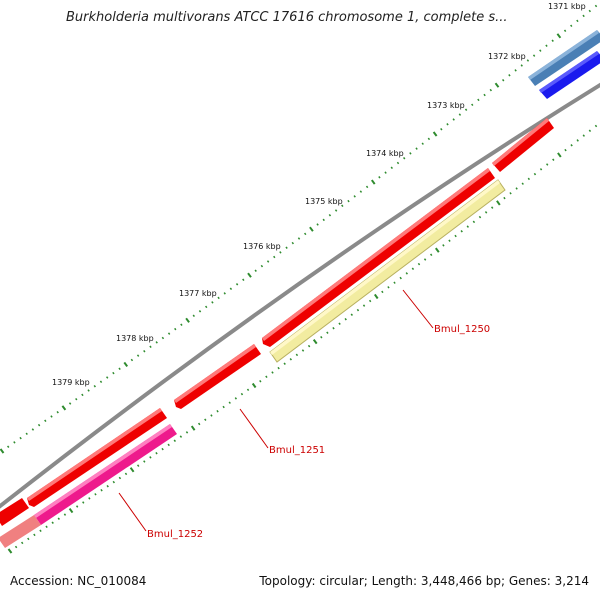 The width and height of the screenshot is (600, 600). Describe the element at coordinates (262, 246) in the screenshot. I see `kbp-label-1376: 1376 kbp` at that location.